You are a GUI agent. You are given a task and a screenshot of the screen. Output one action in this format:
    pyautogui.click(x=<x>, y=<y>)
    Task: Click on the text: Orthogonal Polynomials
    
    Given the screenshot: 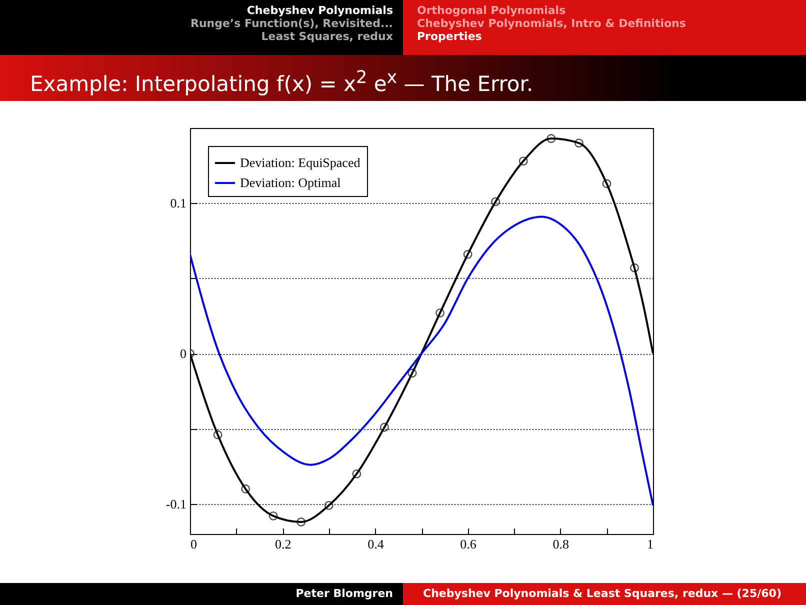 What is the action you would take?
    pyautogui.click(x=492, y=10)
    